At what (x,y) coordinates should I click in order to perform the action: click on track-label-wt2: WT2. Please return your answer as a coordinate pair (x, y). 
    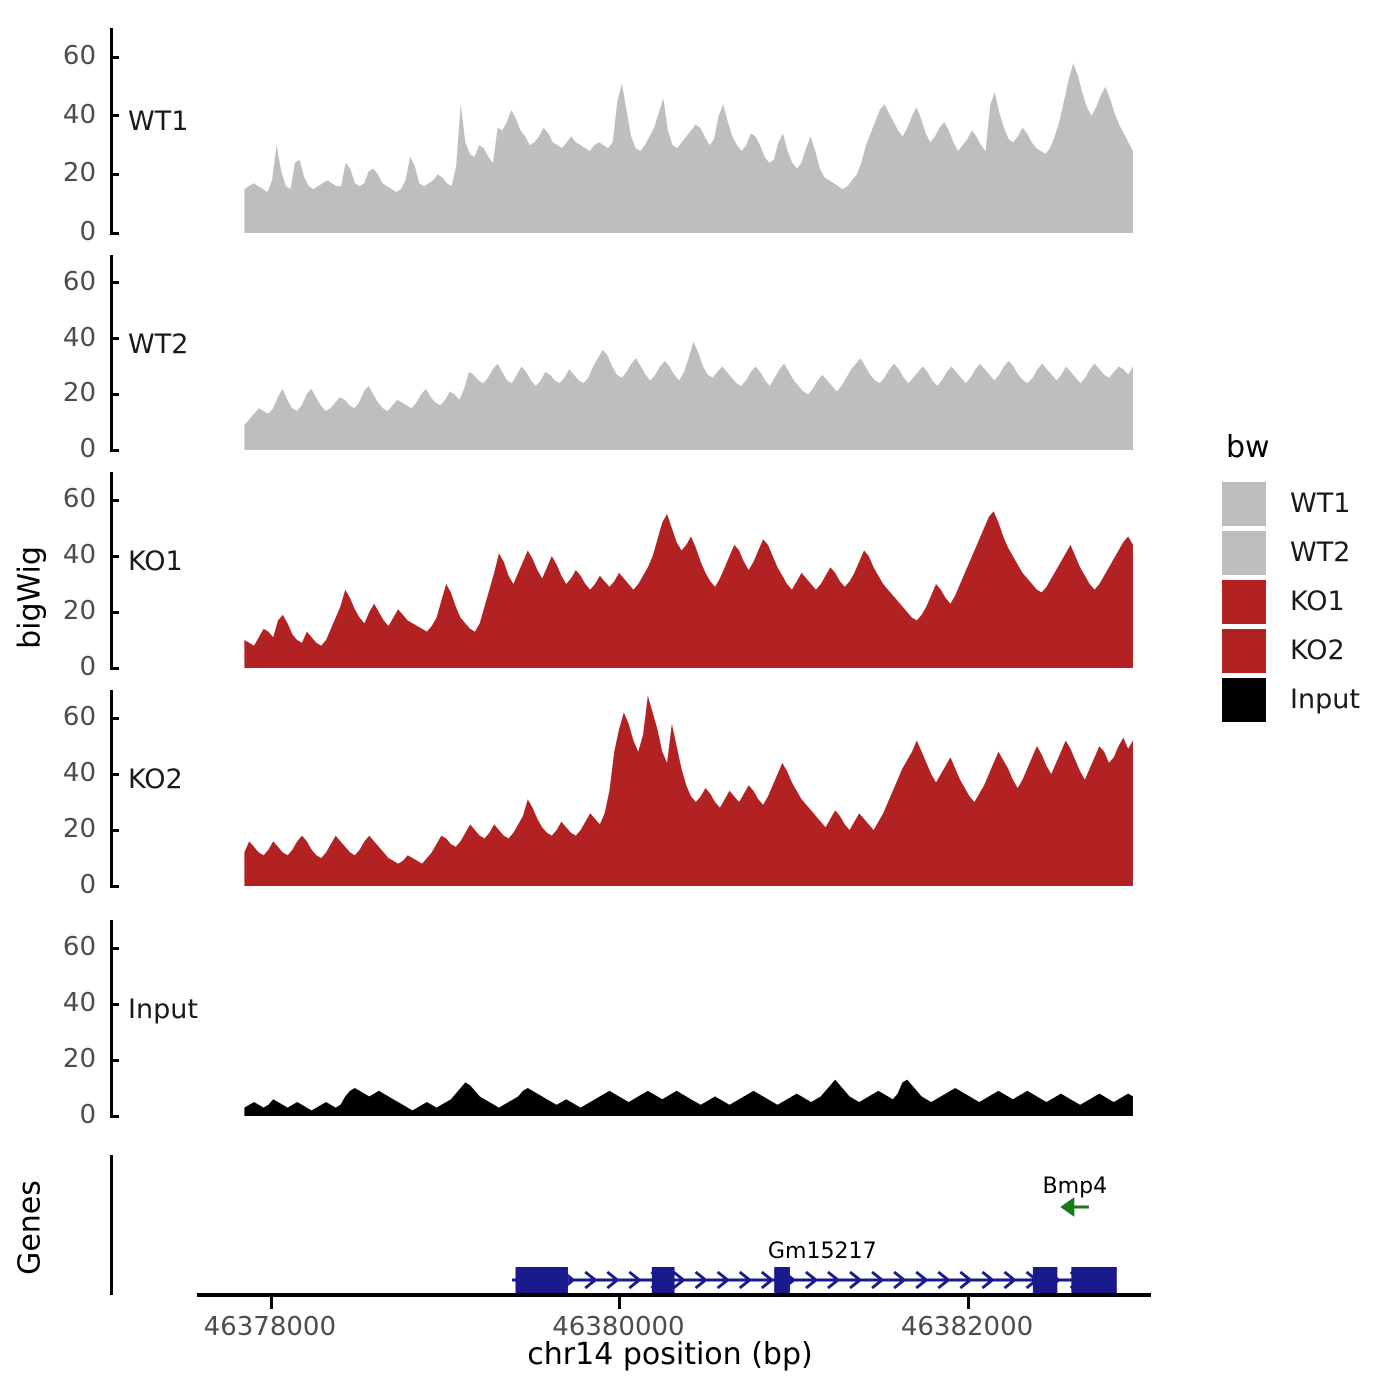
    Looking at the image, I should click on (158, 344).